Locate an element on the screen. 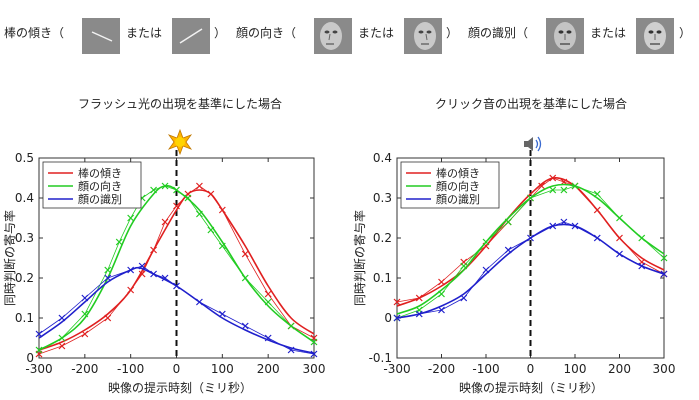  header-close-tilt: ） is located at coordinates (220, 33).